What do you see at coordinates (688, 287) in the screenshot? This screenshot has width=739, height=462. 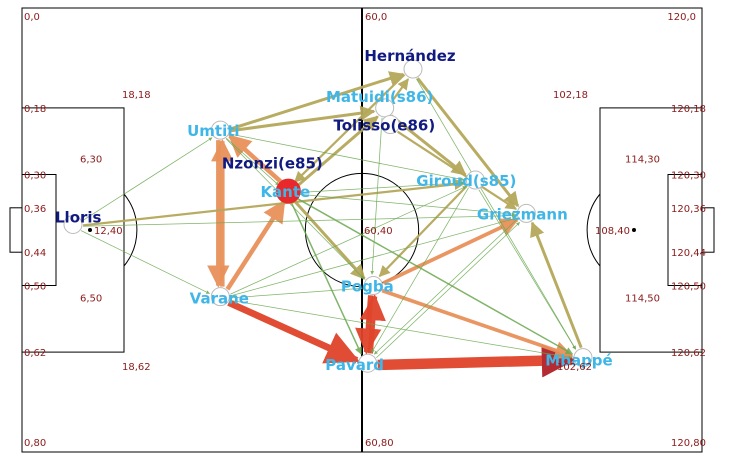 I see `coordinate-label: 120,50` at bounding box center [688, 287].